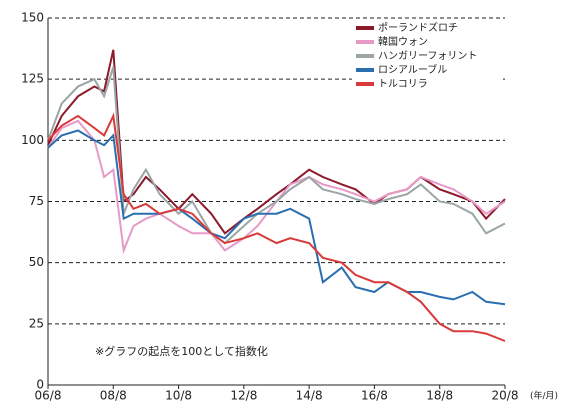  What do you see at coordinates (178, 396) in the screenshot?
I see `x-tick-label: 10/8` at bounding box center [178, 396].